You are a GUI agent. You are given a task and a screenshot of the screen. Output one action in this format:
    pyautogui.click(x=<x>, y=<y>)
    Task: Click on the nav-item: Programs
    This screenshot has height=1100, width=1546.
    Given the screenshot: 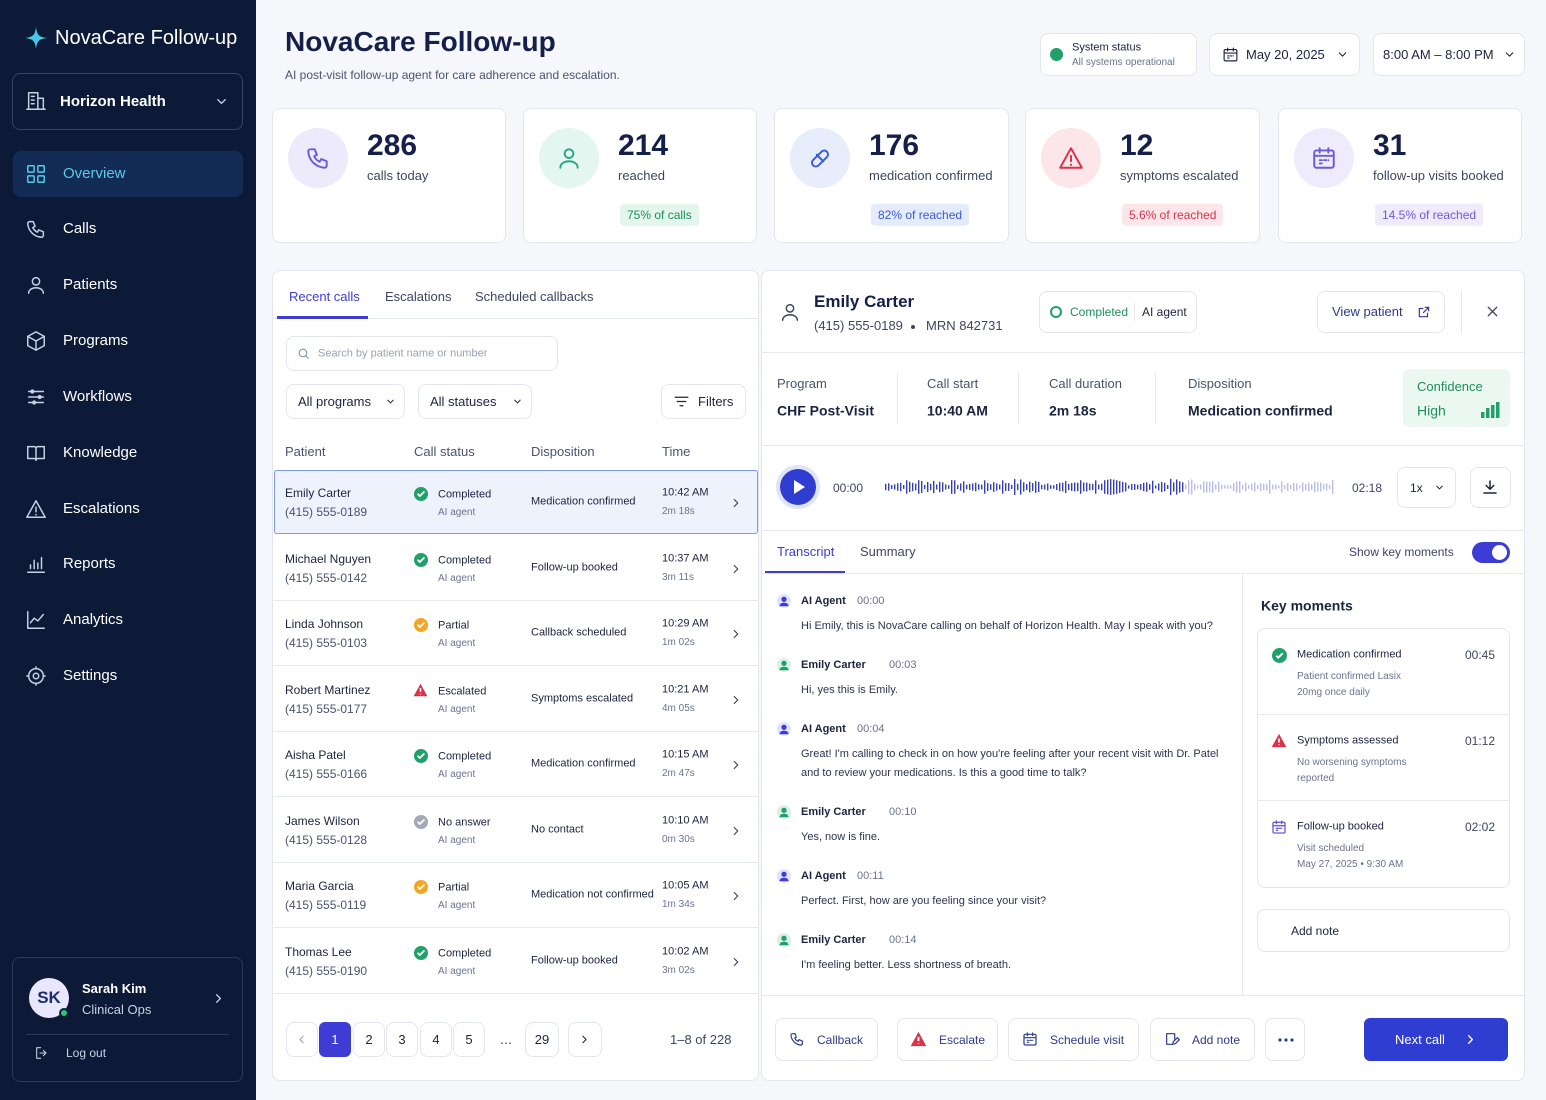 What is the action you would take?
    pyautogui.click(x=96, y=340)
    